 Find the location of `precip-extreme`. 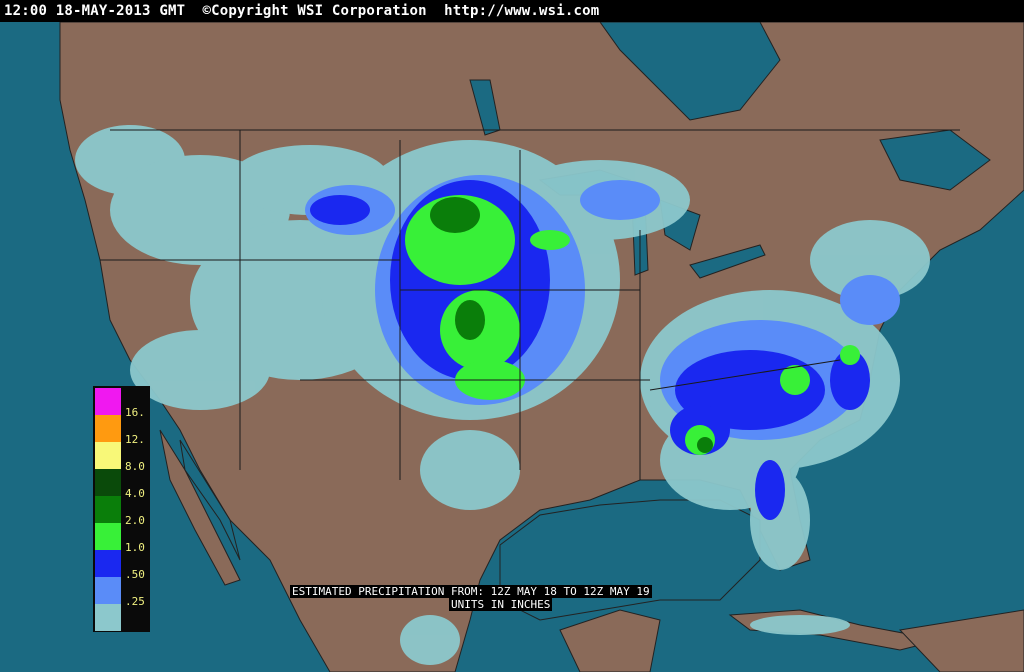

precip-extreme is located at coordinates (571, 325).